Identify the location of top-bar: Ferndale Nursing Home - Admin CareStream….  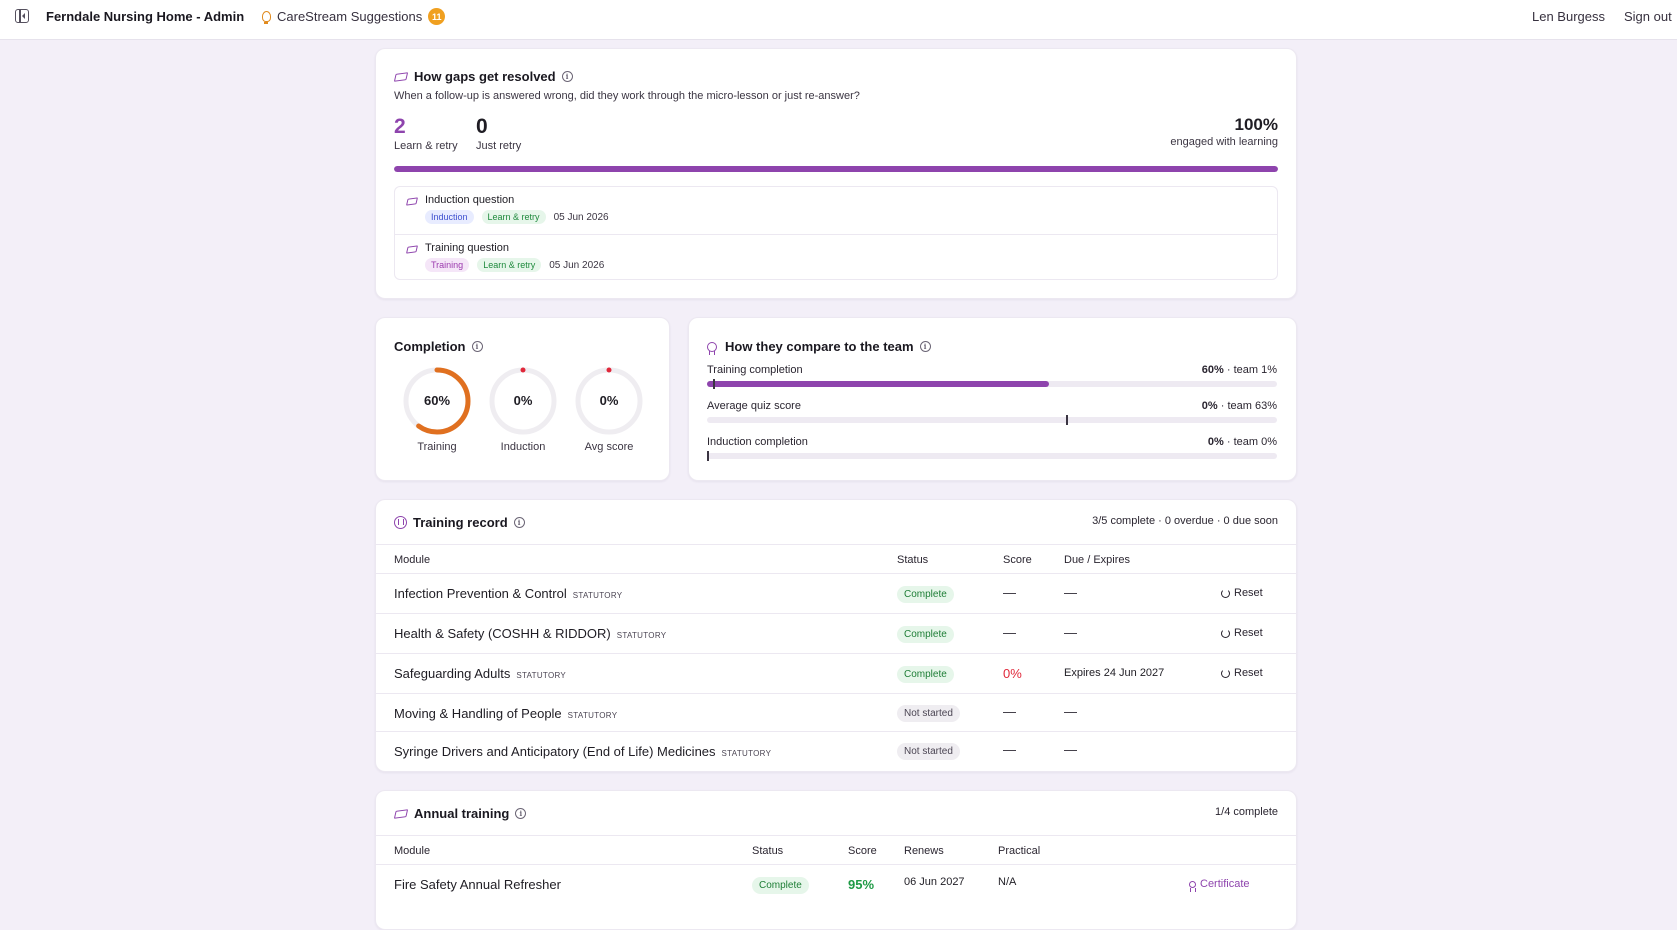
(838, 20).